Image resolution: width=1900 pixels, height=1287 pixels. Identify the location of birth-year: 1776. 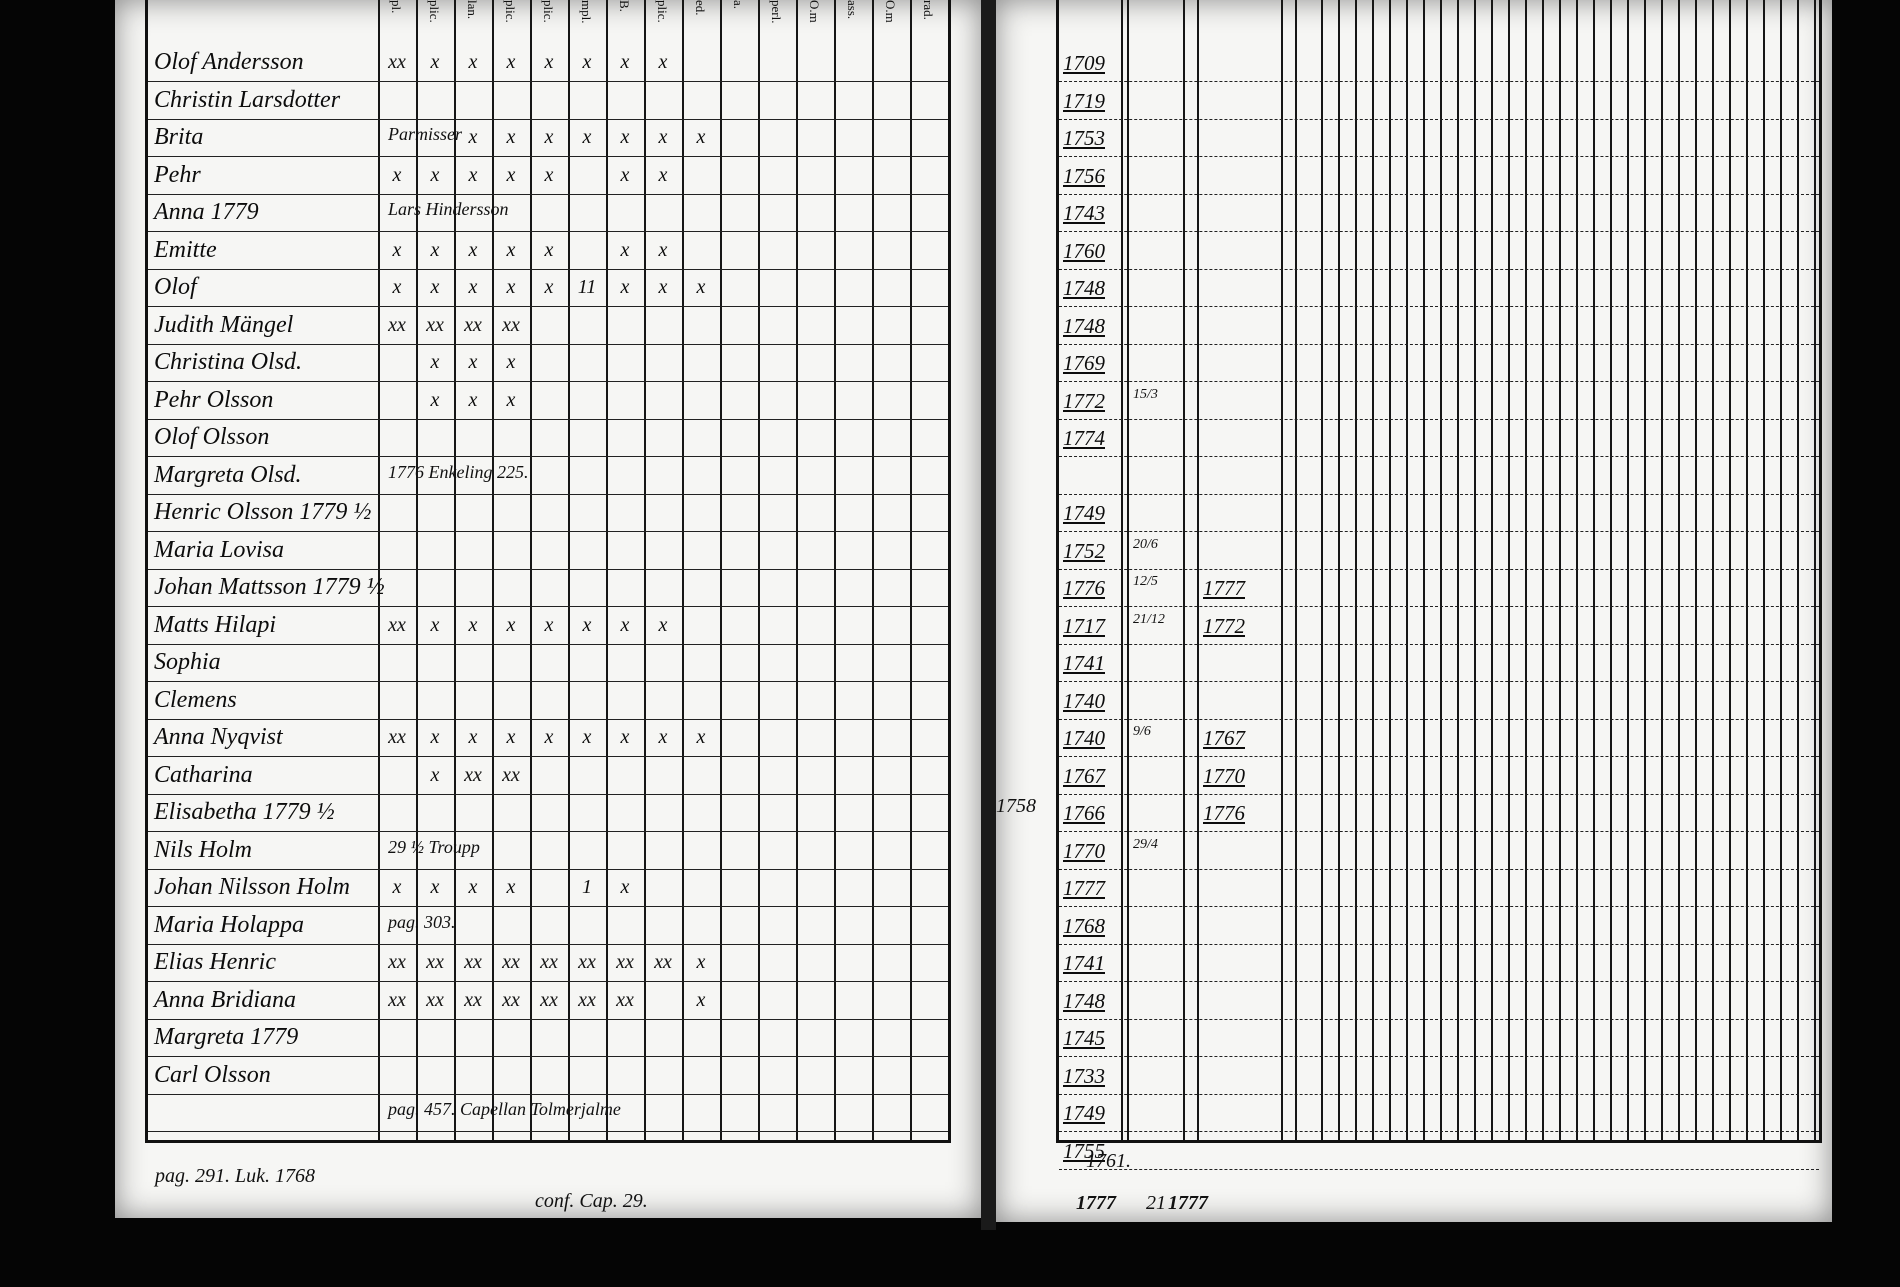
(1084, 588).